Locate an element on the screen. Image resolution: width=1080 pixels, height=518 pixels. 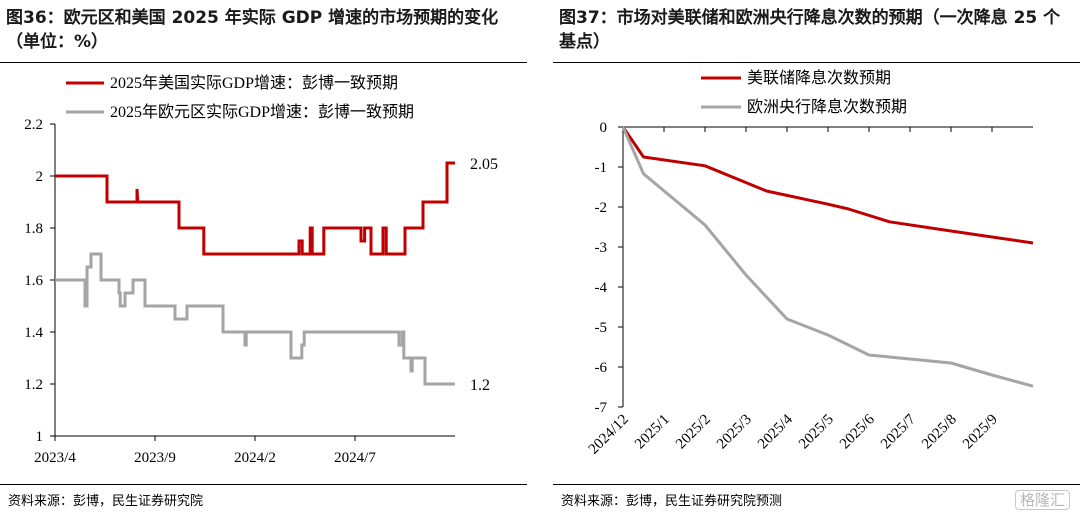
y-tick-label: 1.4 is located at coordinates (33, 333).